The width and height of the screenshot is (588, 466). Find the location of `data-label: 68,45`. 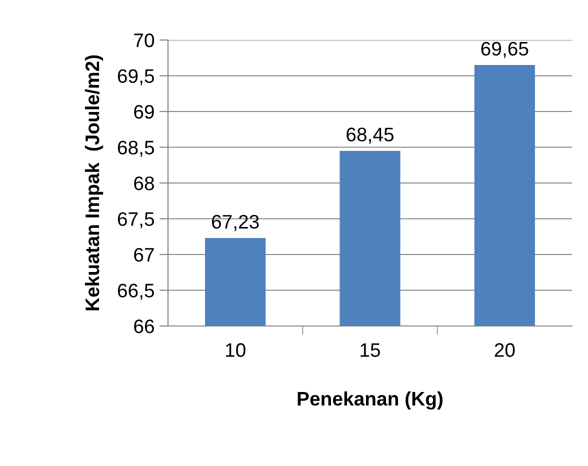

data-label: 68,45 is located at coordinates (370, 136).